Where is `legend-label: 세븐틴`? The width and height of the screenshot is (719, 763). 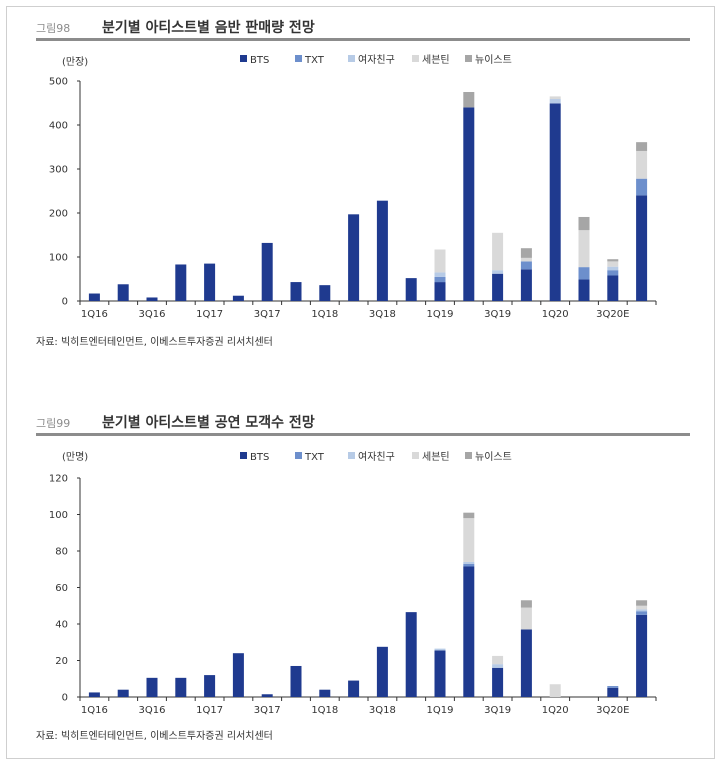
legend-label: 세븐틴 is located at coordinates (436, 60).